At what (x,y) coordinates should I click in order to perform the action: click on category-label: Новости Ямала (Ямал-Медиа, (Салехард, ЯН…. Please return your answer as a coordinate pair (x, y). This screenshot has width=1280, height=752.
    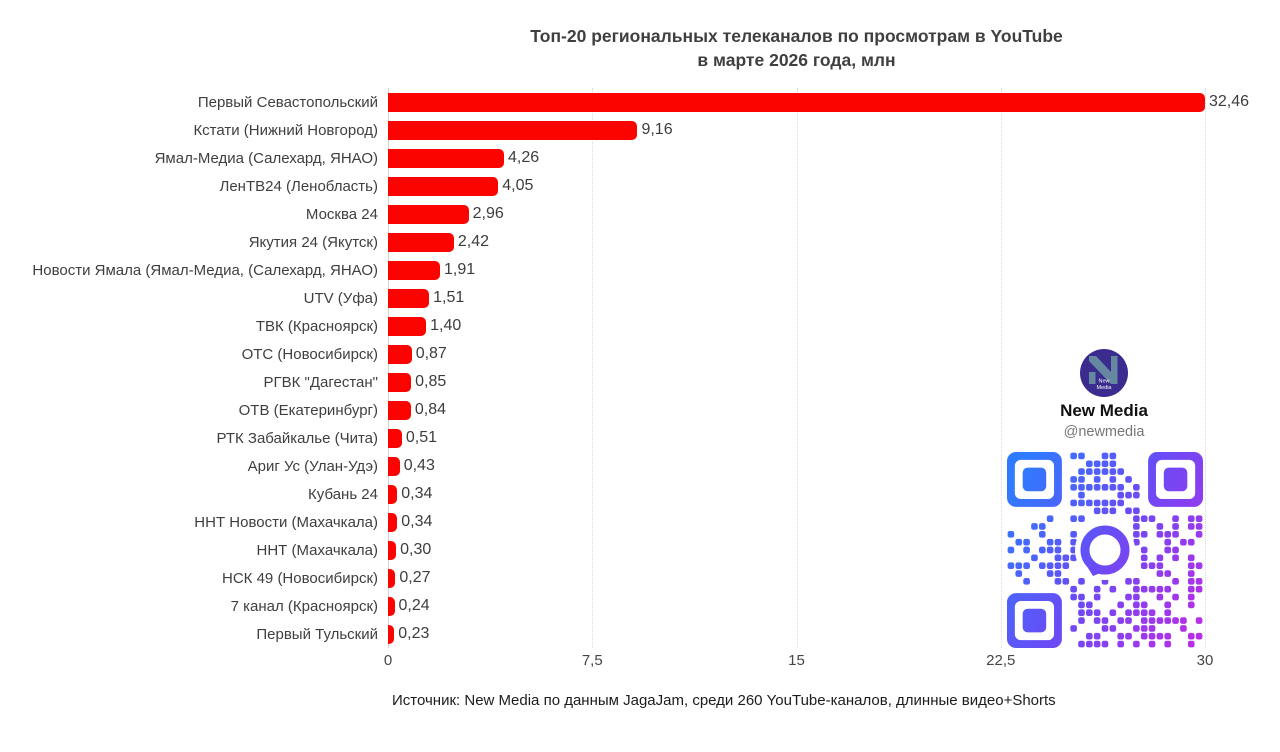
    Looking at the image, I should click on (205, 270).